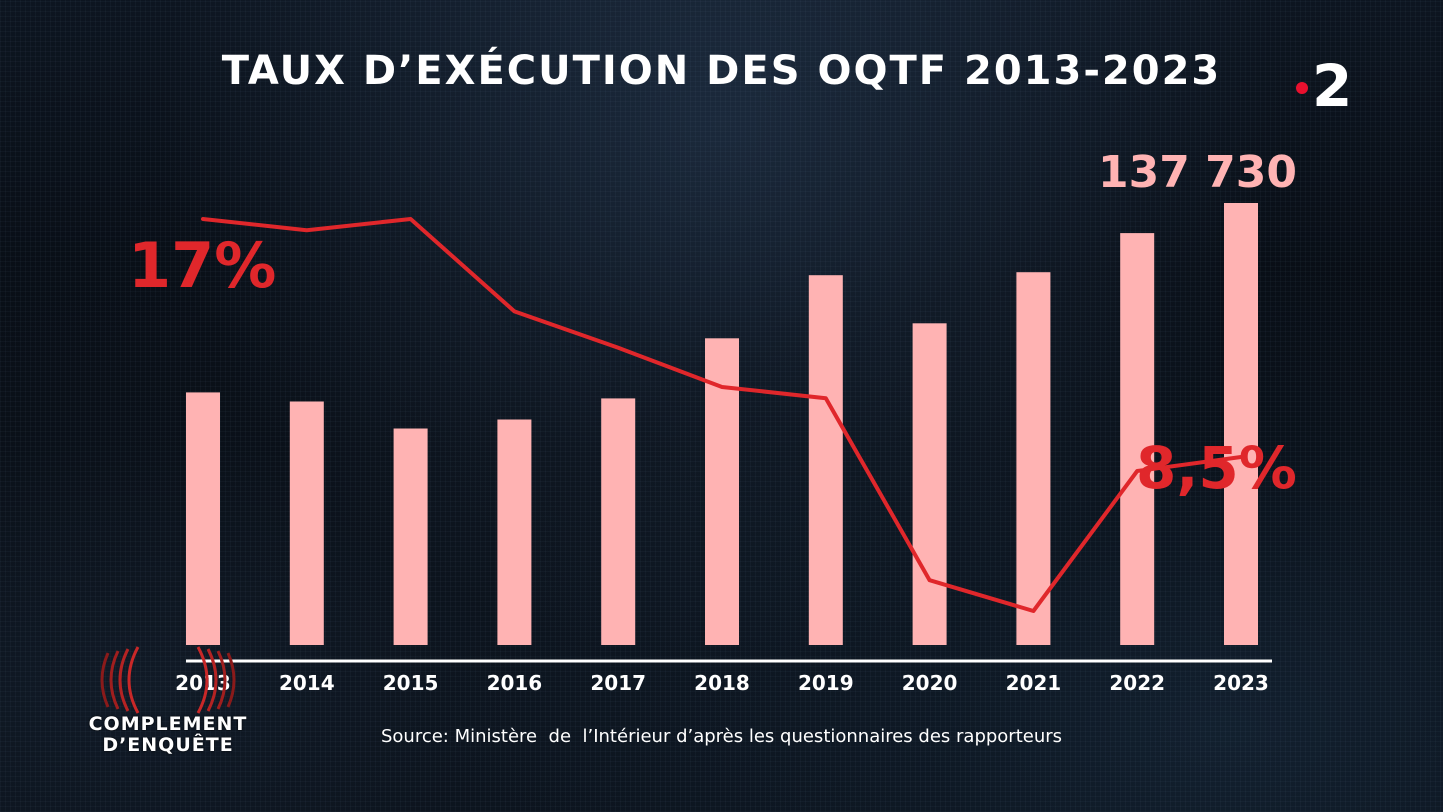 This screenshot has height=812, width=1443. What do you see at coordinates (1197, 172) in the screenshot?
I see `last-count-label: 137 730` at bounding box center [1197, 172].